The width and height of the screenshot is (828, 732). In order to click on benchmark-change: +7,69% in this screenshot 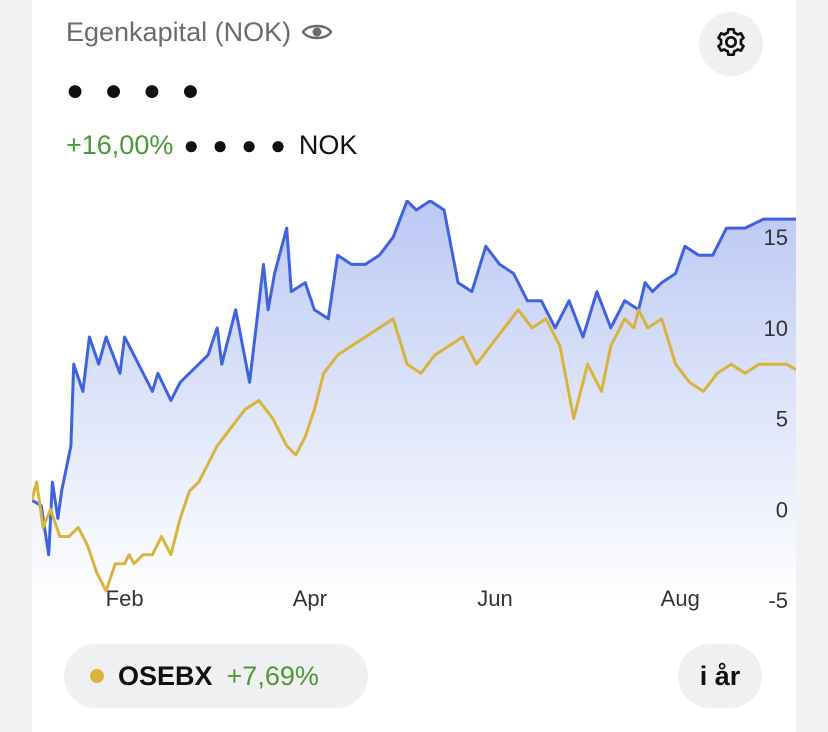, I will do `click(272, 675)`.